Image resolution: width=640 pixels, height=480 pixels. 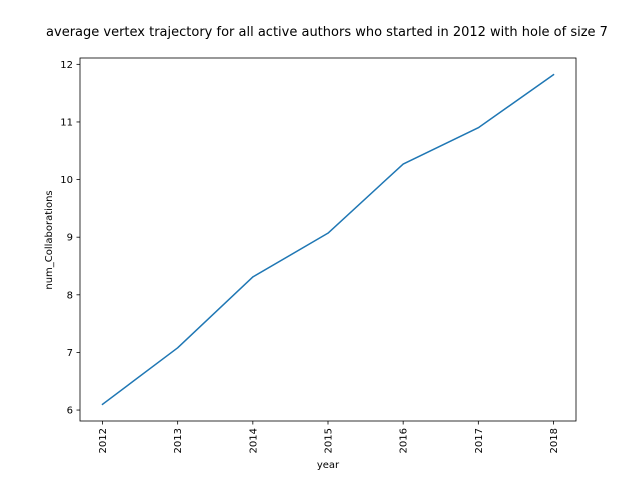 What do you see at coordinates (66, 65) in the screenshot?
I see `y-tick-label: 12` at bounding box center [66, 65].